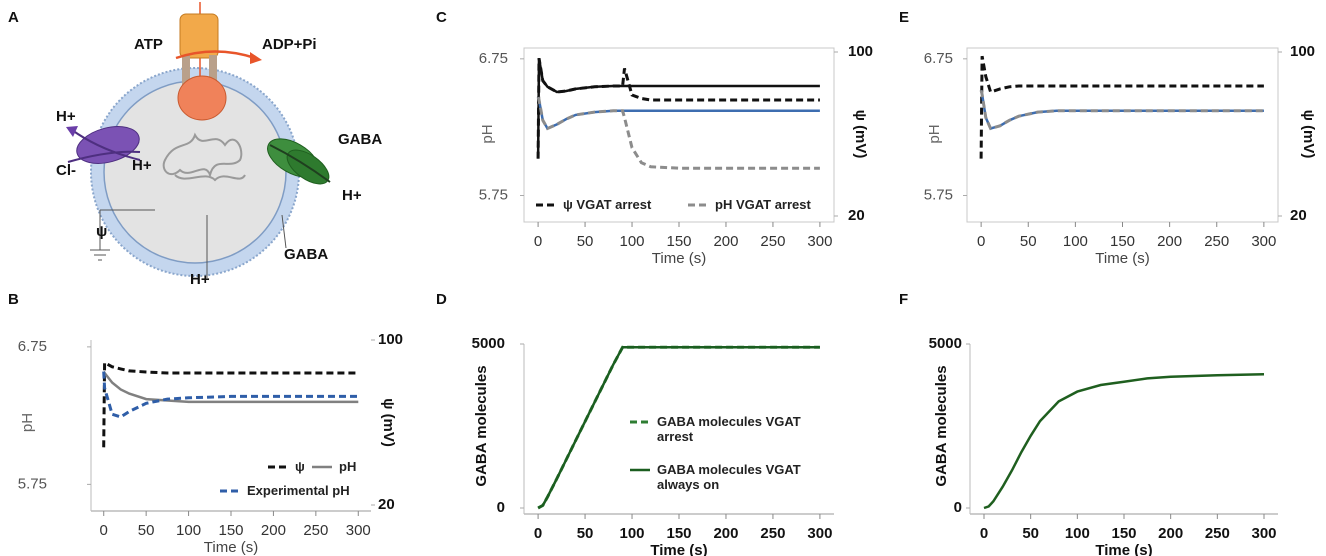 Image resolution: width=1326 pixels, height=556 pixels. What do you see at coordinates (108, 145) in the screenshot?
I see `antiporter` at bounding box center [108, 145].